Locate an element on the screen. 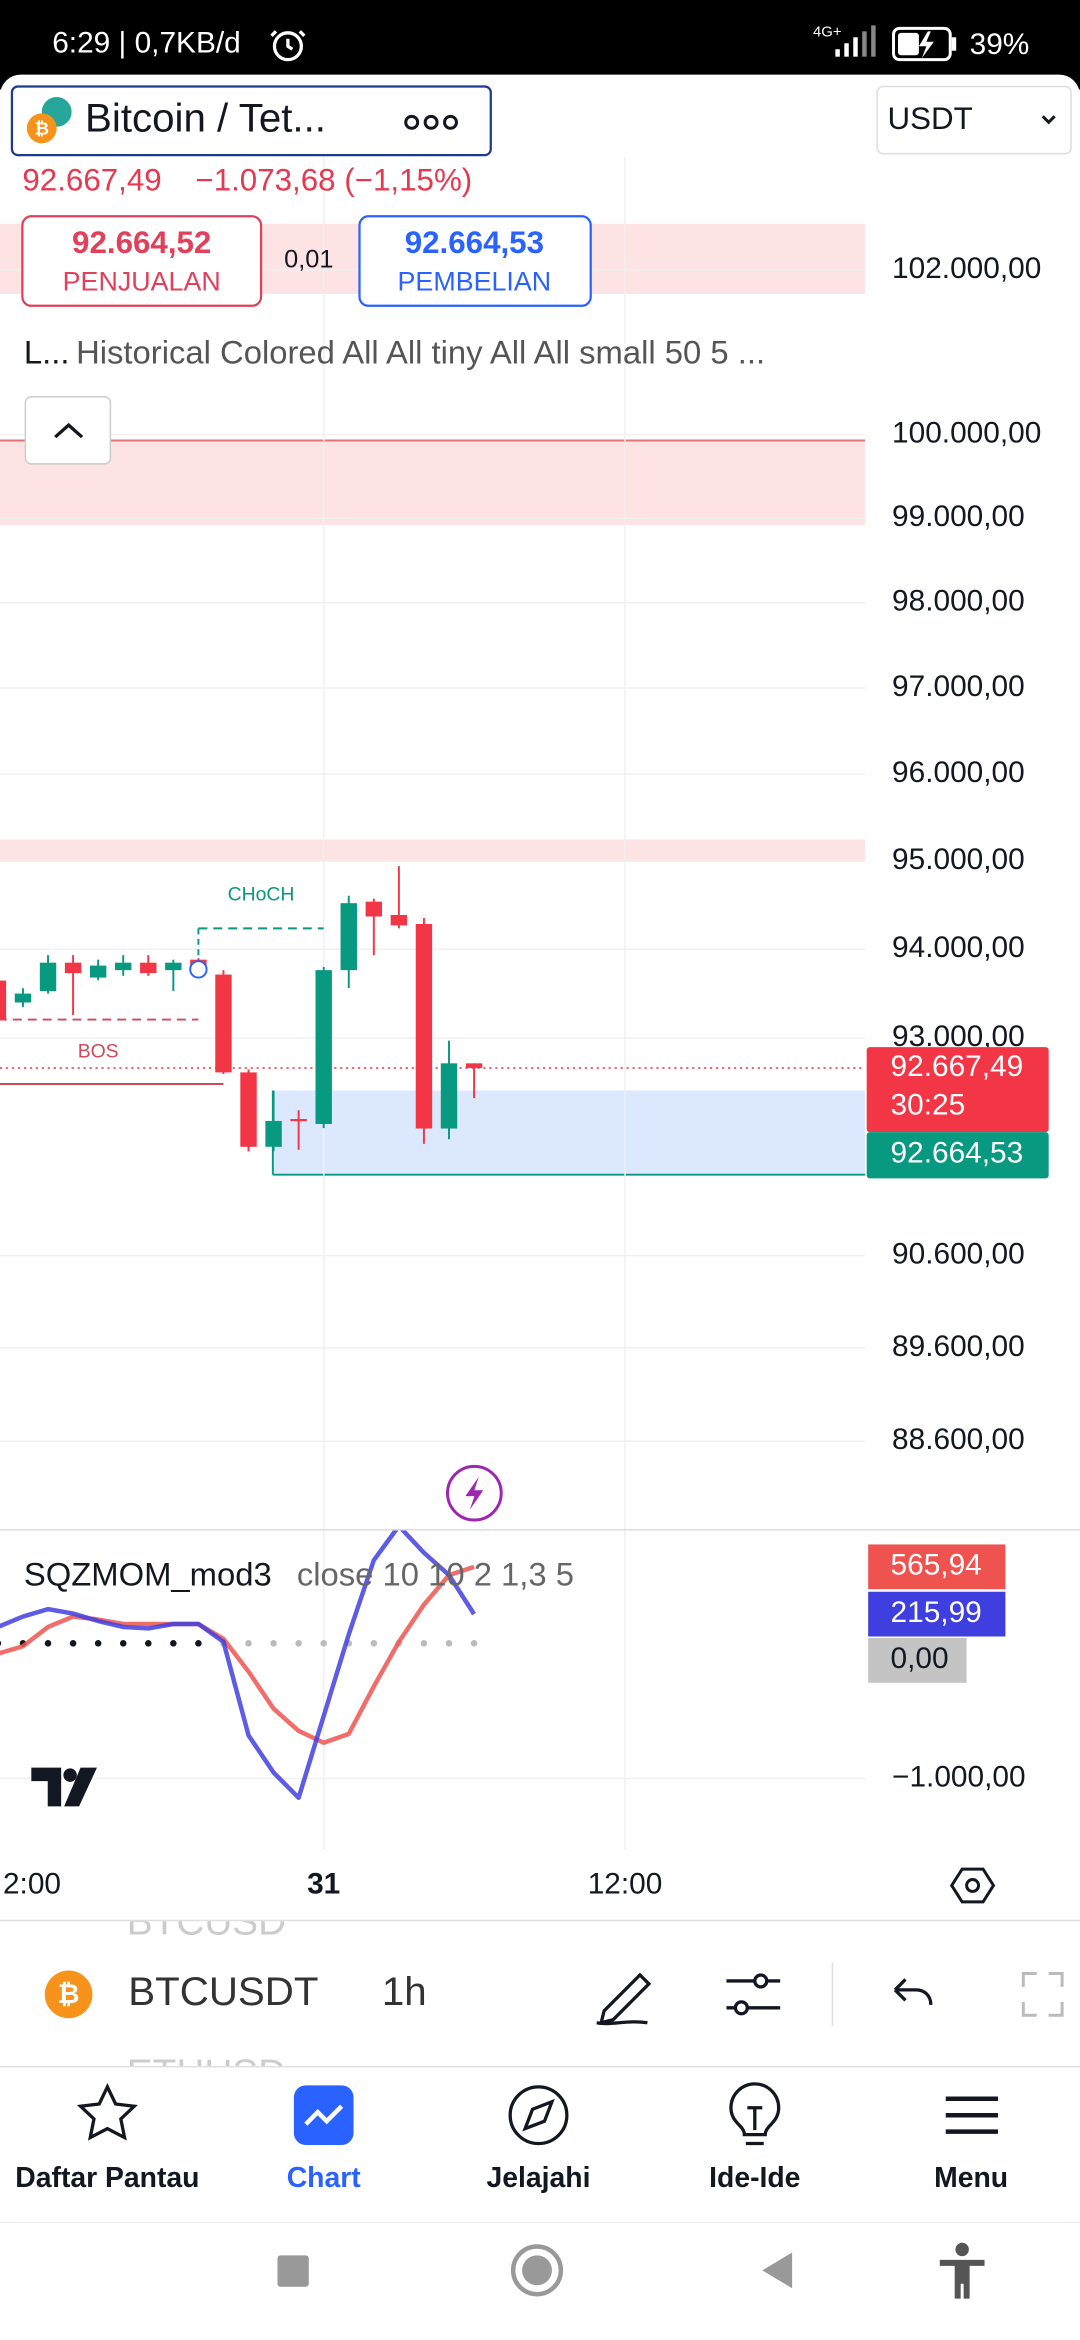 This screenshot has width=1080, height=2340. chart-settings is located at coordinates (972, 1885).